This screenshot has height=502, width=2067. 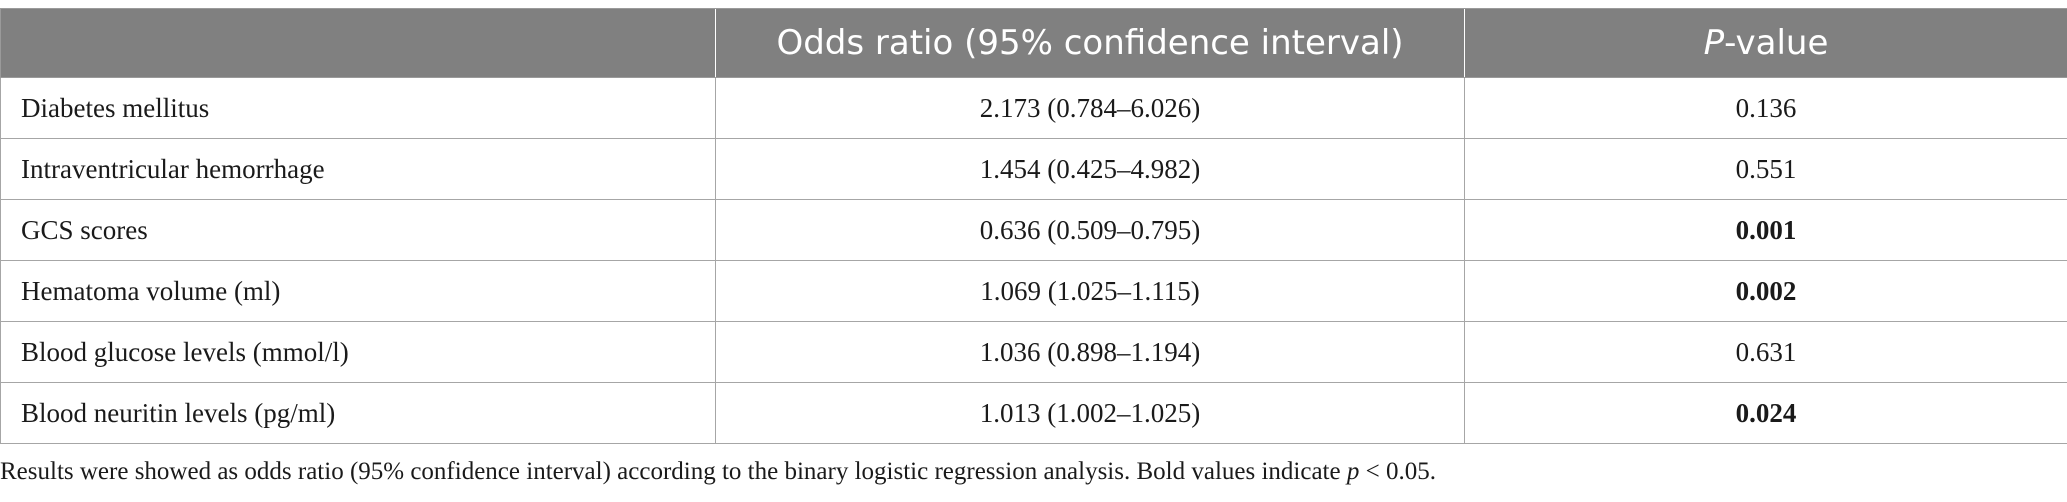 What do you see at coordinates (1353, 471) in the screenshot?
I see `footnote-italic-p: p` at bounding box center [1353, 471].